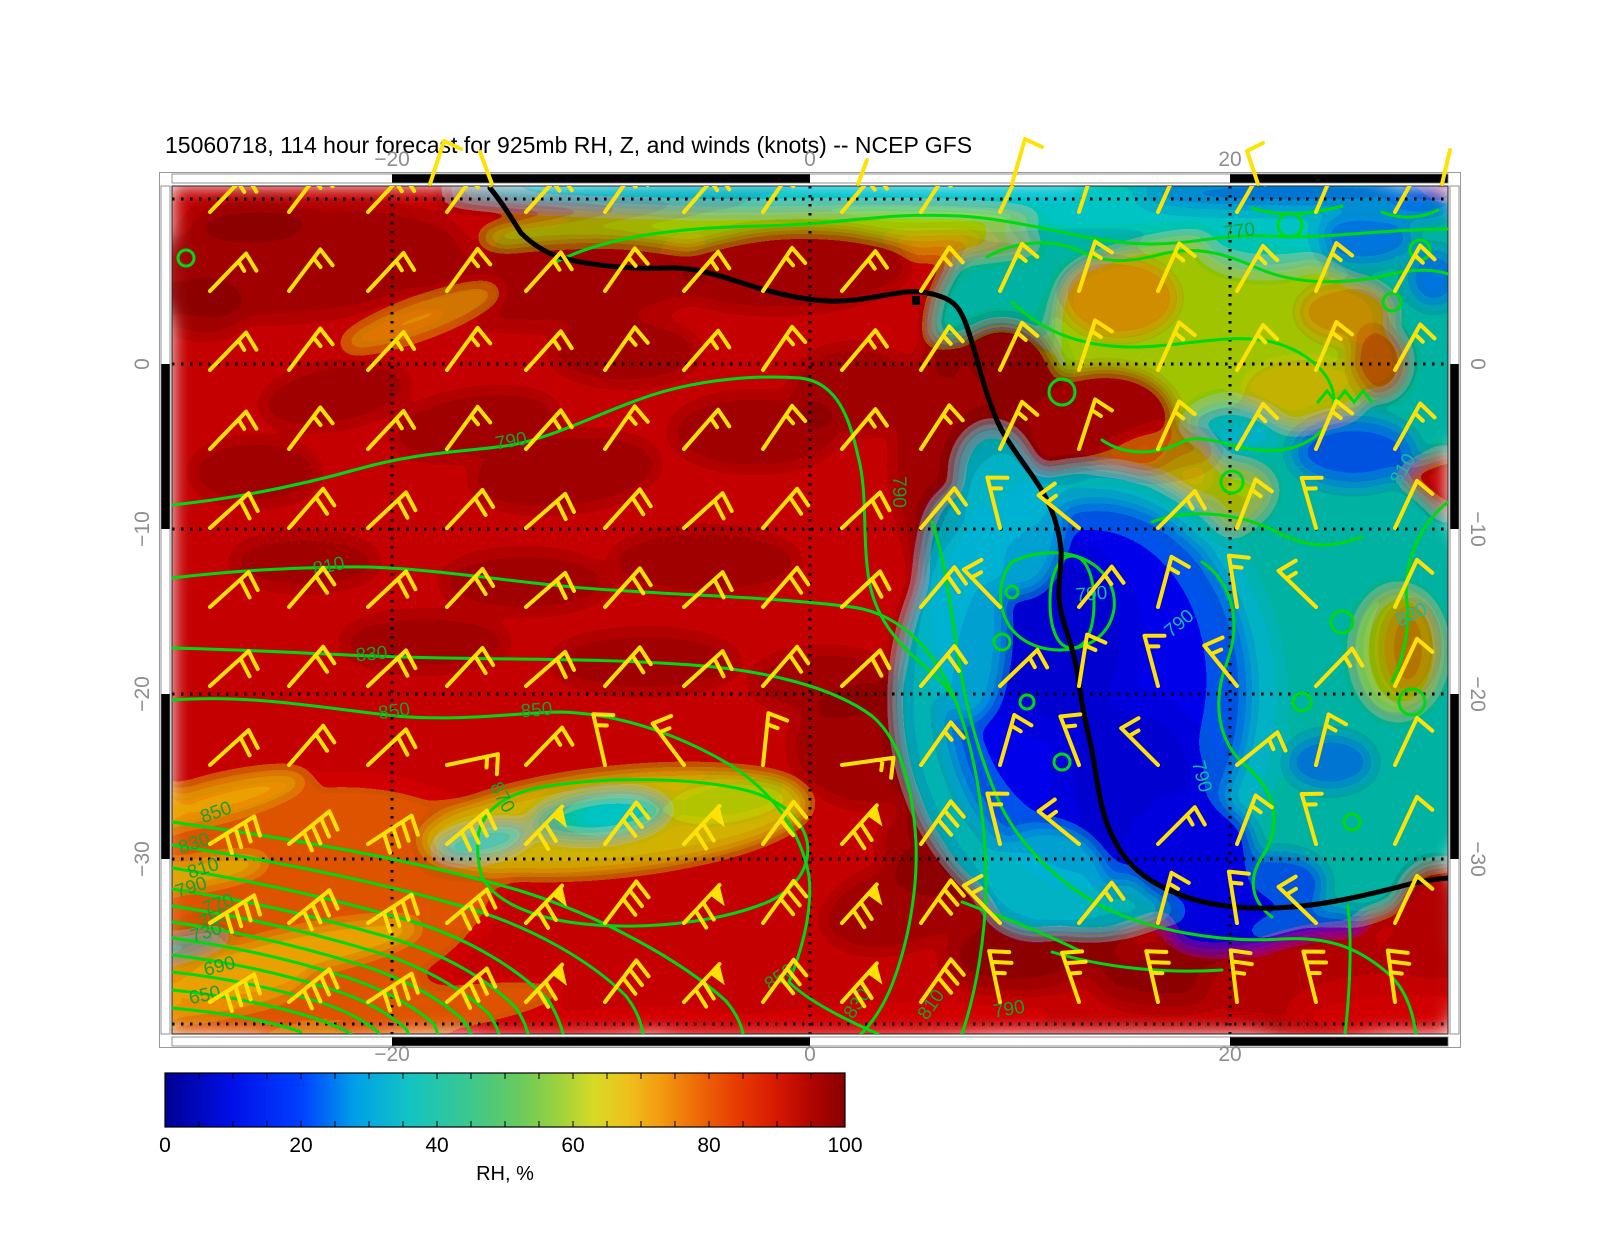  I want to click on colorbar-tick-label: 80, so click(708, 1145).